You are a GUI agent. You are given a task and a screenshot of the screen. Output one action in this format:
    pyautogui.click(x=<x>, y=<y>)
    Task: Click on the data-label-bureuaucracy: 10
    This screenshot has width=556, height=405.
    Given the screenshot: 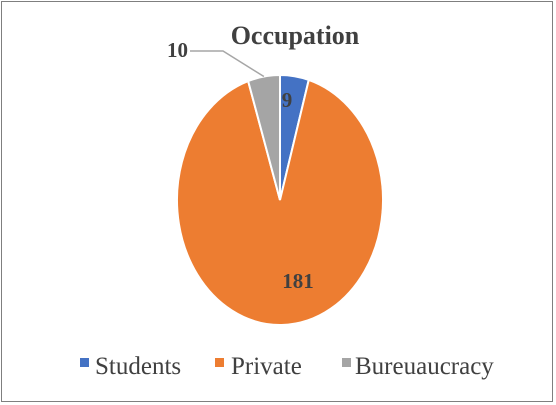 What is the action you would take?
    pyautogui.click(x=177, y=50)
    